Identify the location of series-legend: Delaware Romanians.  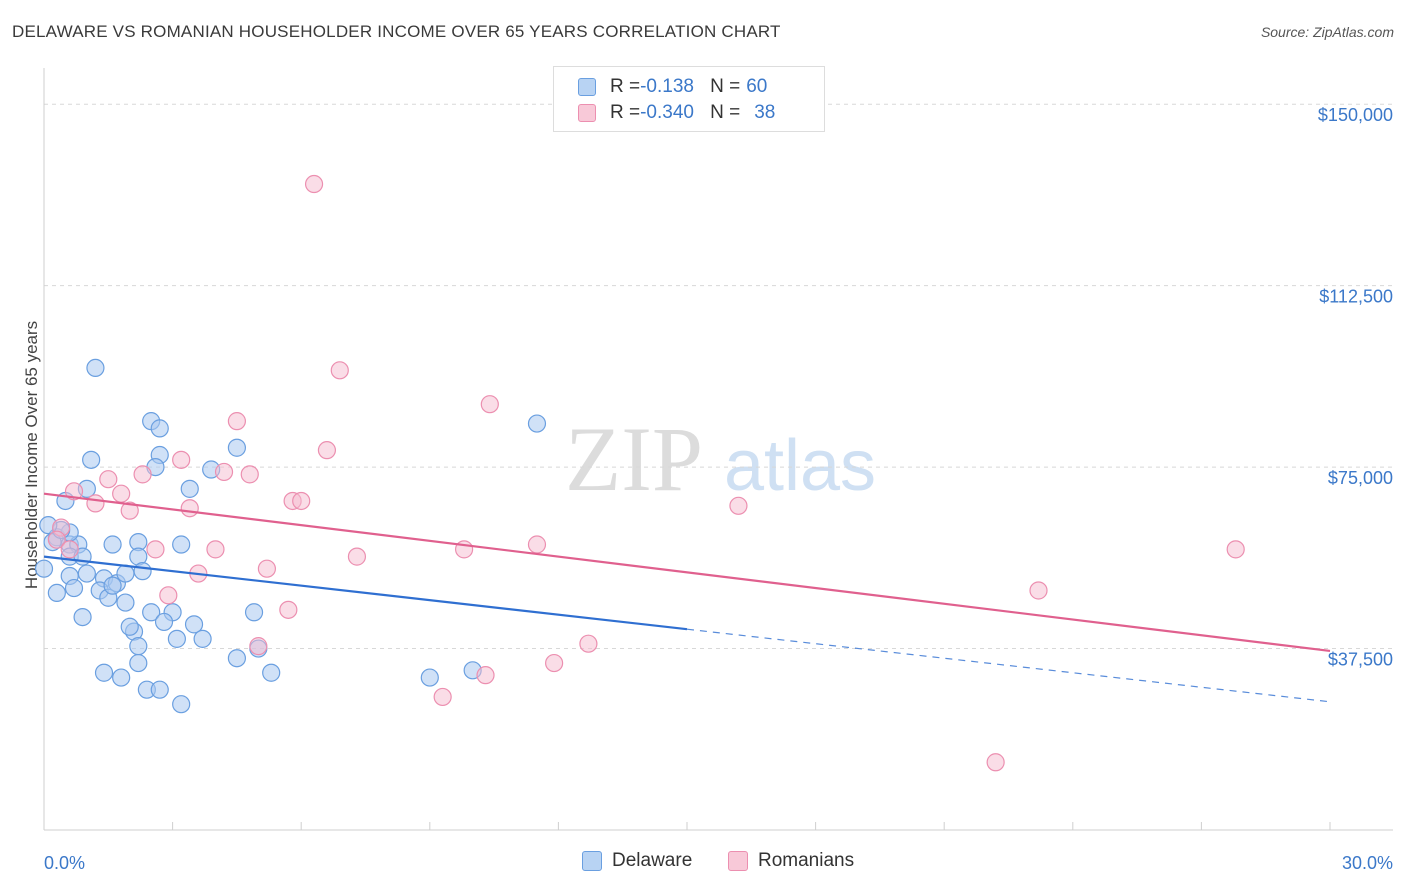
(703, 864).